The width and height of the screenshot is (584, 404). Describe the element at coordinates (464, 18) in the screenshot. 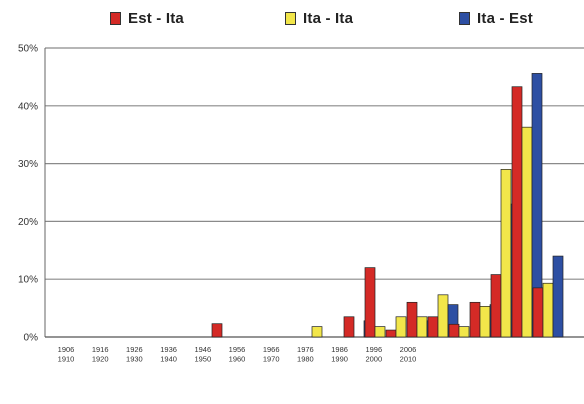

I see `legend-swatch-ita-est` at that location.